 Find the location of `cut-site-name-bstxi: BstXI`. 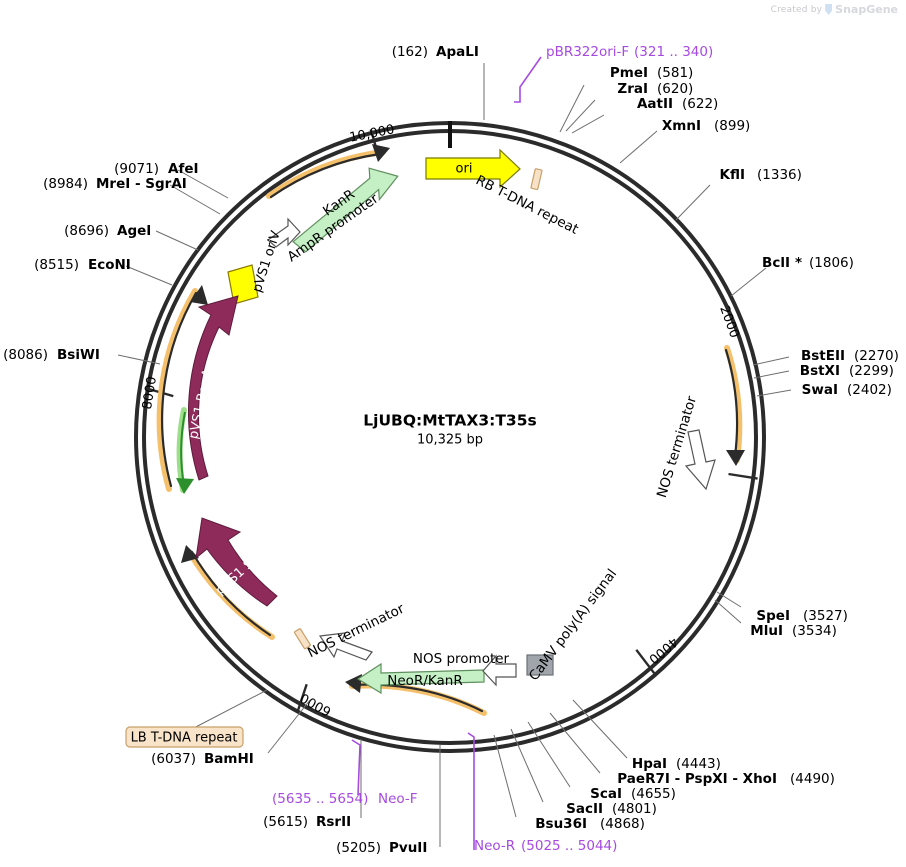

cut-site-name-bstxi: BstXI is located at coordinates (820, 371).